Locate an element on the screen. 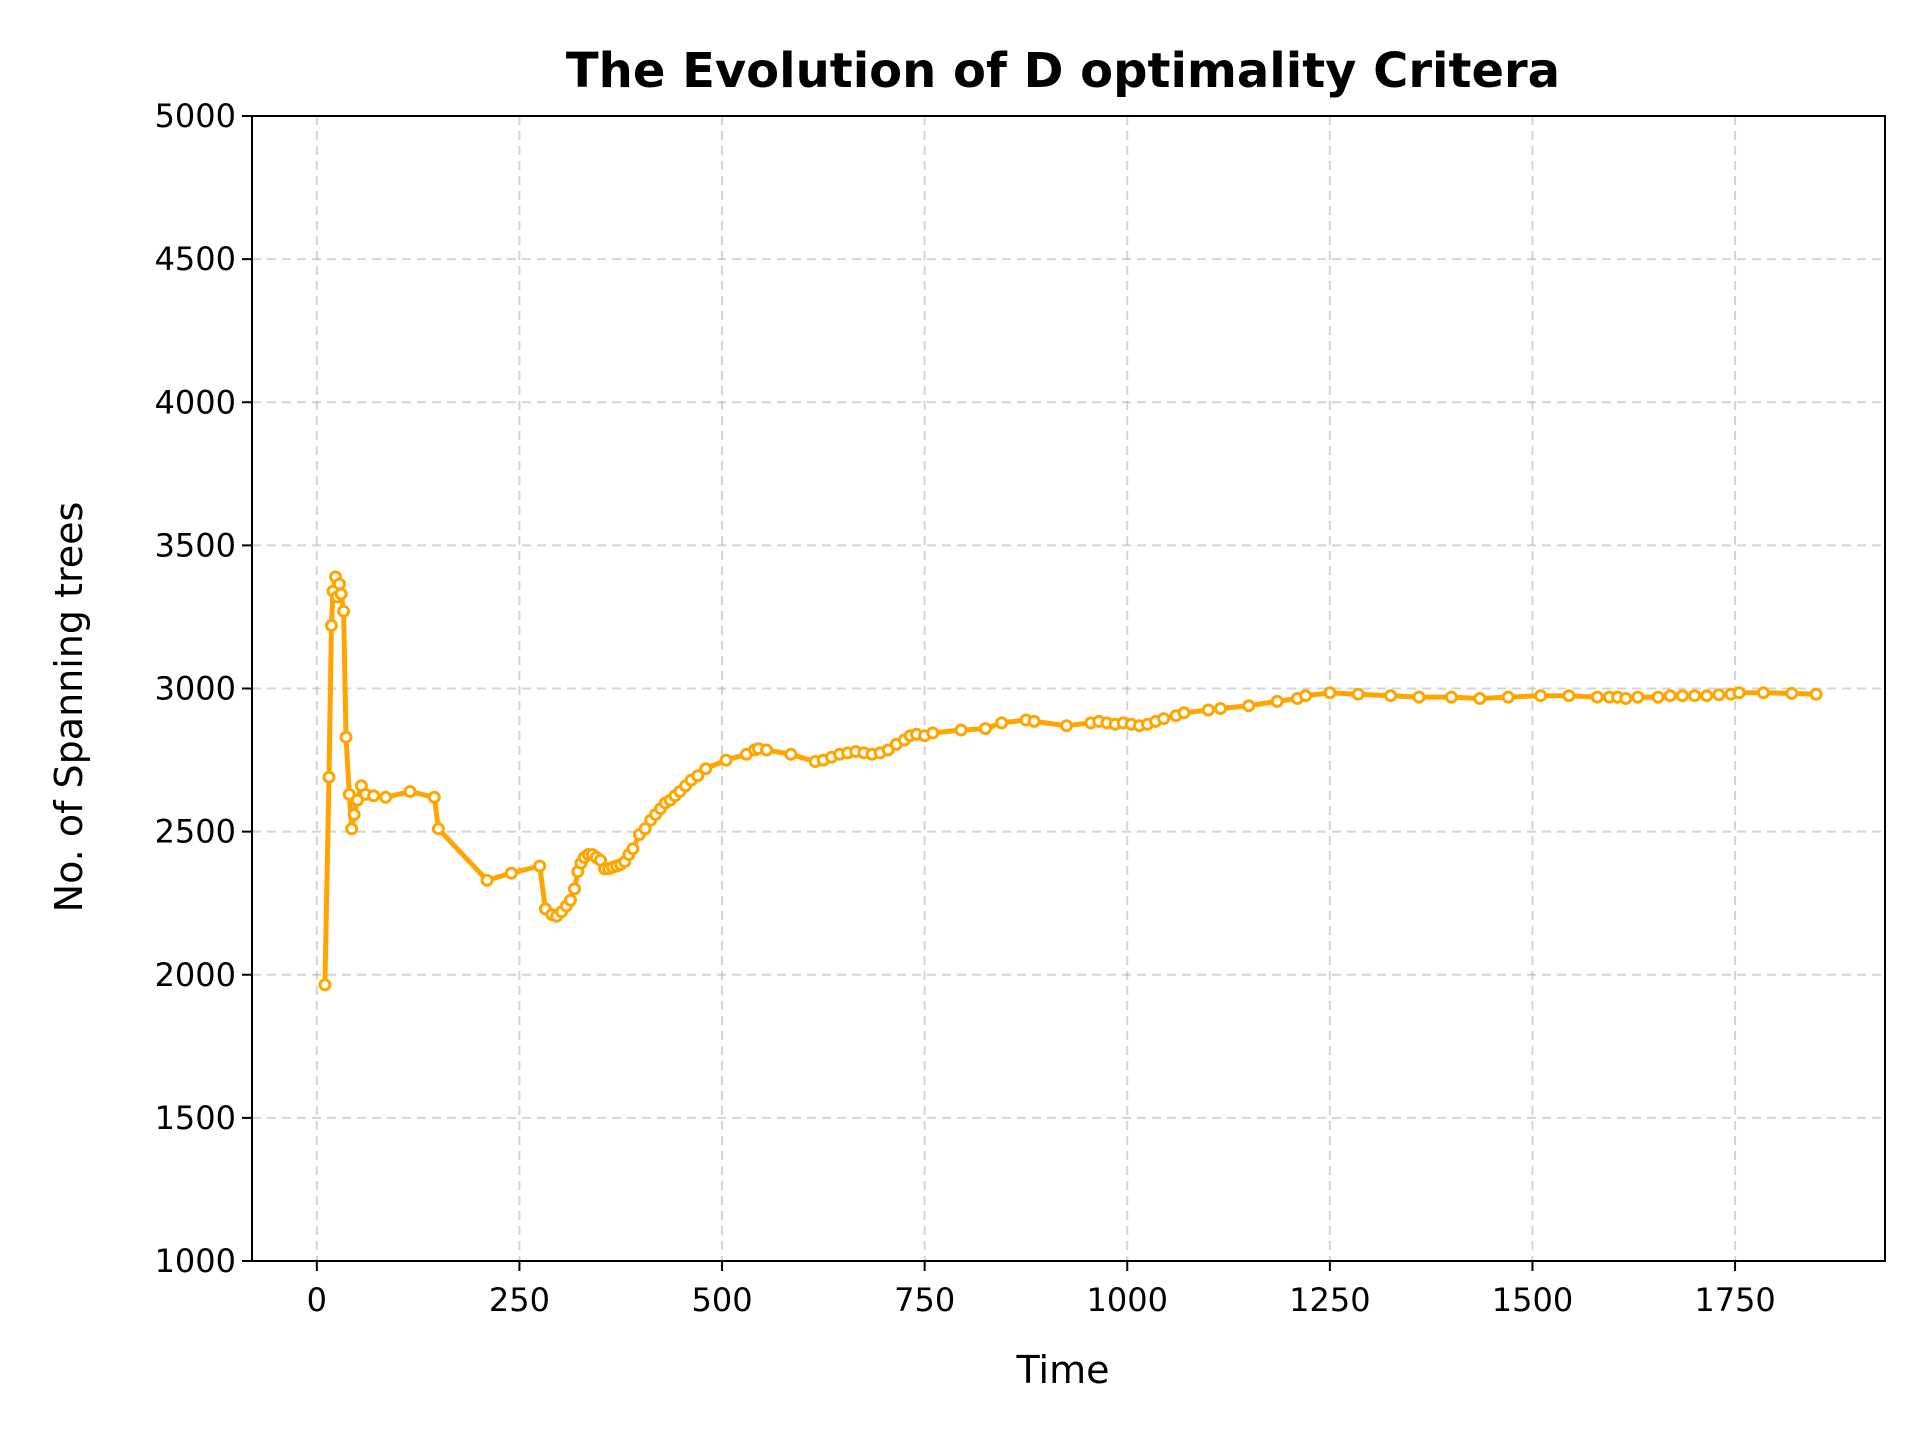 The image size is (1920, 1440). y-tick-label: 2000 is located at coordinates (195, 975).